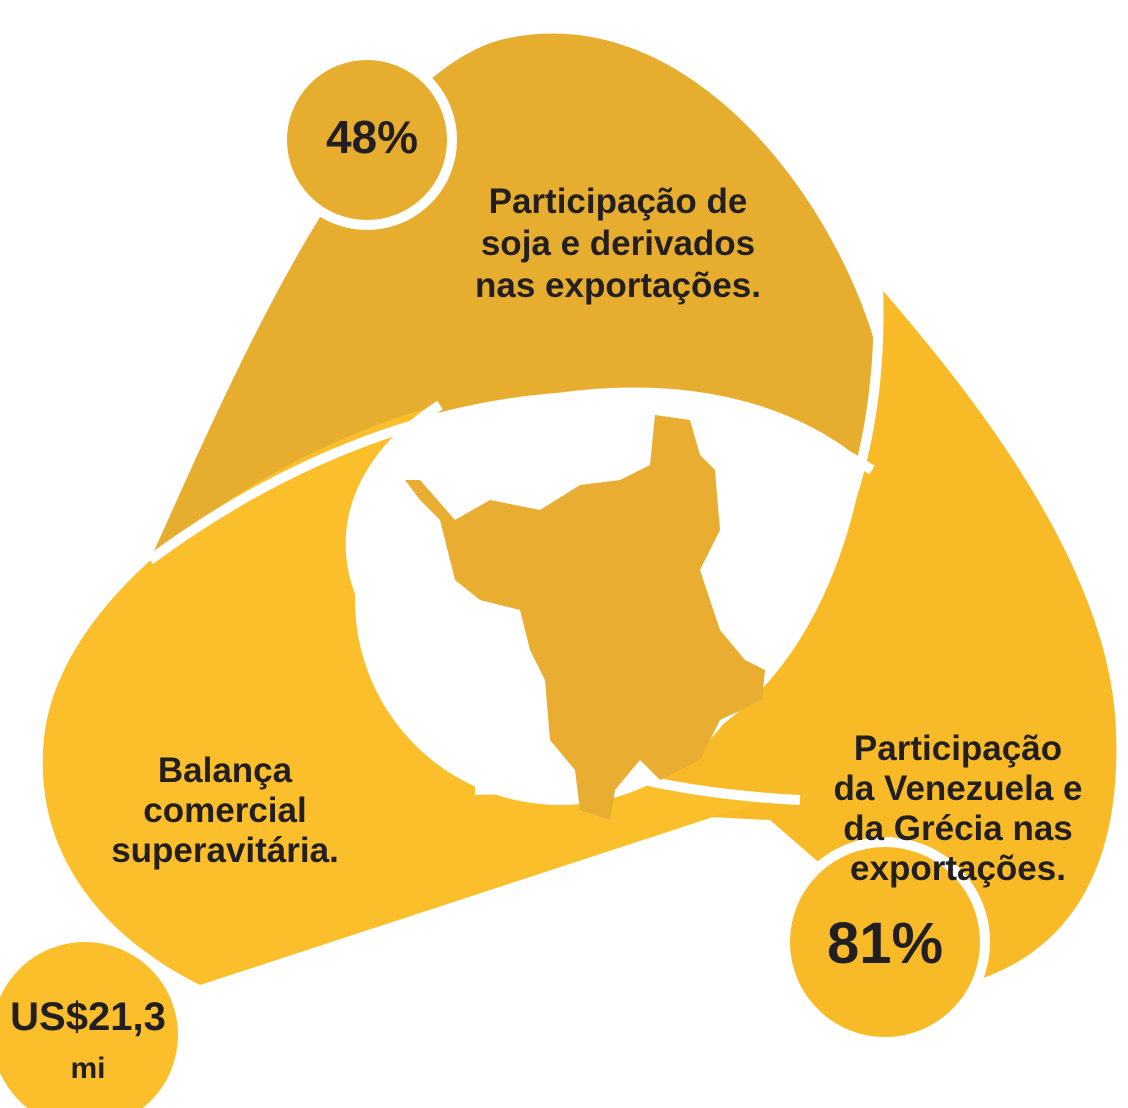 The image size is (1128, 1108). I want to click on description: Participação, so click(958, 748).